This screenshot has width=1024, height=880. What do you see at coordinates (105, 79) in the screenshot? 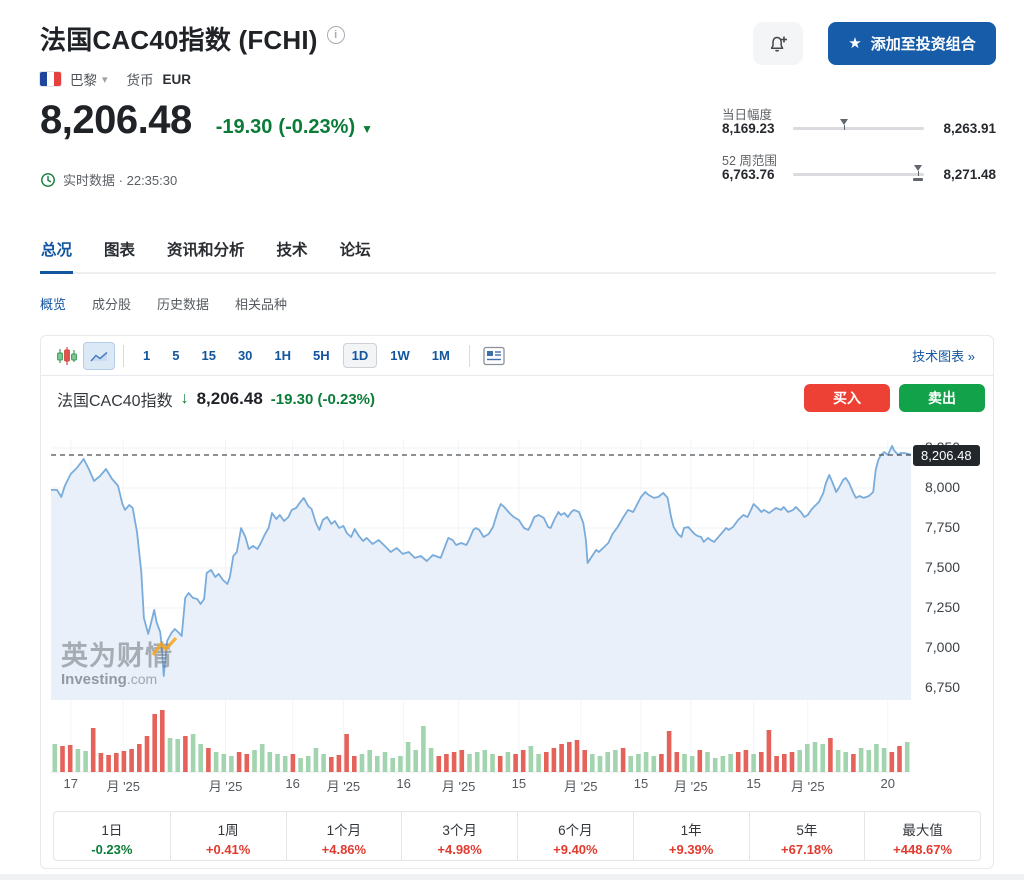
I see `chevron-down-icon: ▾` at bounding box center [105, 79].